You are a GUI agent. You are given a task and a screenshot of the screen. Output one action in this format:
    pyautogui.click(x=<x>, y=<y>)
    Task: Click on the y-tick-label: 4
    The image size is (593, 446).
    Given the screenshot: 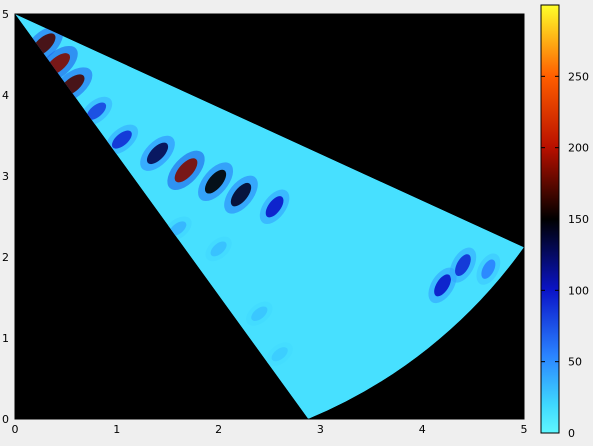 What is the action you would take?
    pyautogui.click(x=5, y=95)
    